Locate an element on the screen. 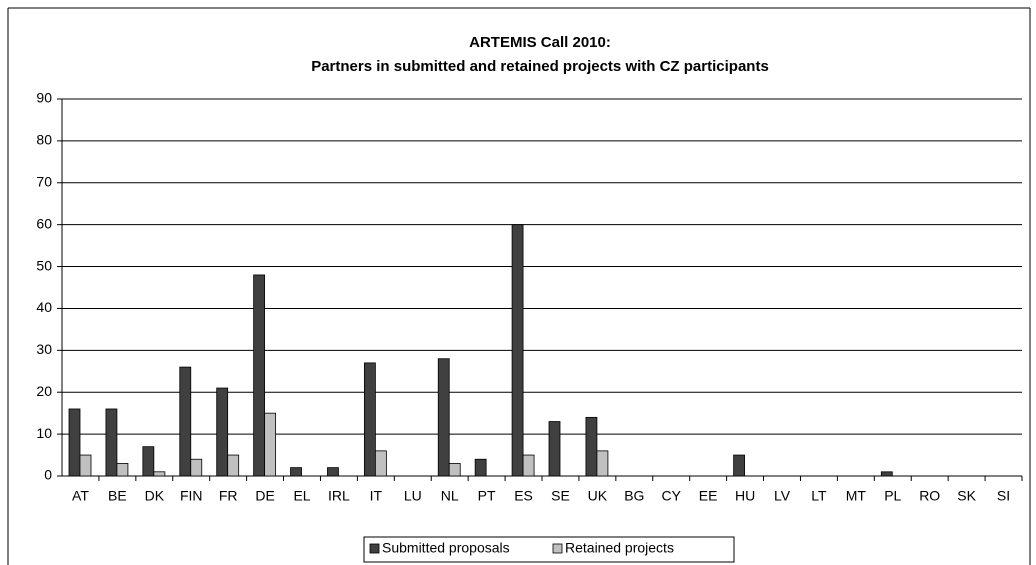 The image size is (1036, 565). x-tick-label: DE is located at coordinates (264, 496).